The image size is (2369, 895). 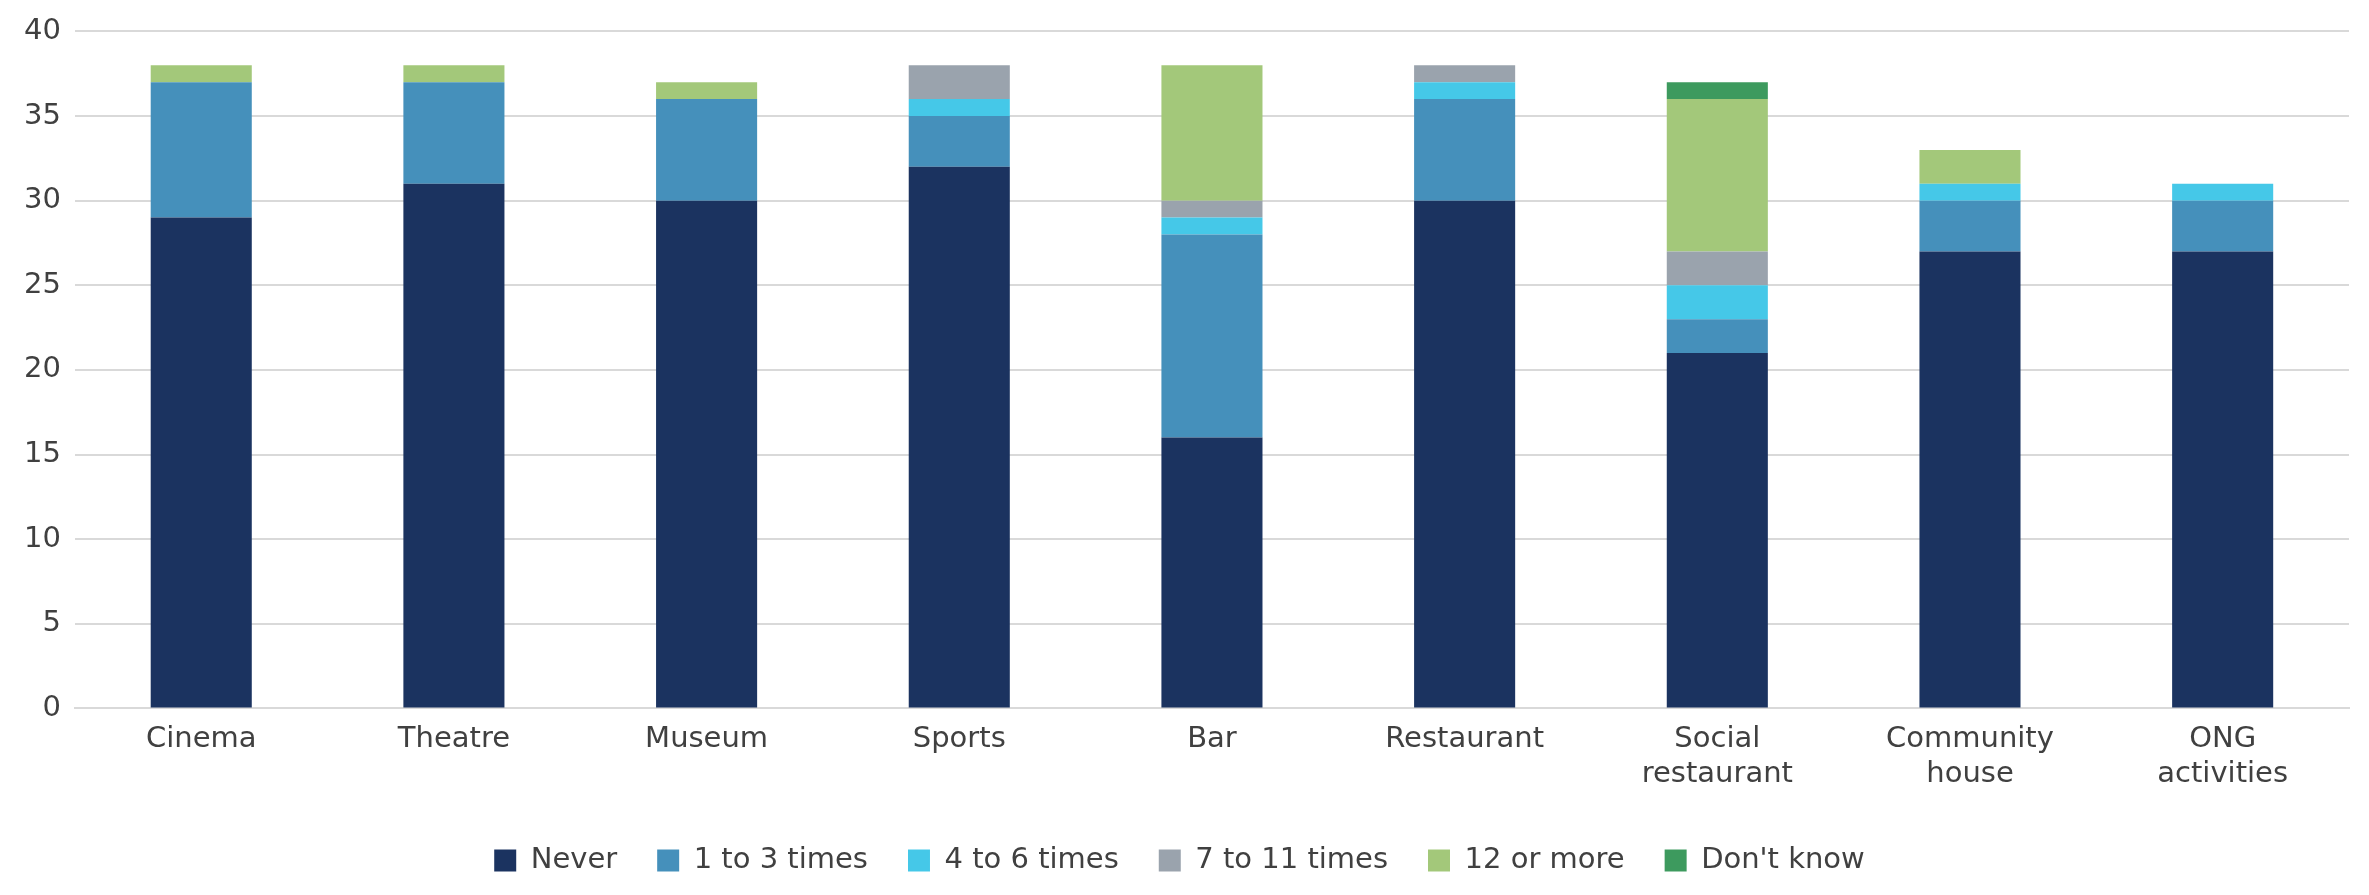 What do you see at coordinates (2223, 755) in the screenshot?
I see `x-tick-label: ONG activities` at bounding box center [2223, 755].